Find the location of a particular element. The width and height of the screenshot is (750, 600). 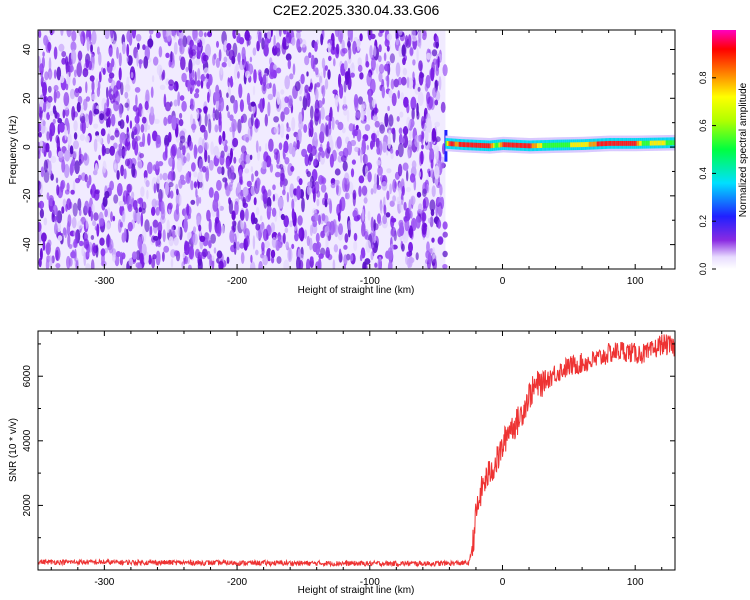

y-tick-label: -20 is located at coordinates (27, 195).